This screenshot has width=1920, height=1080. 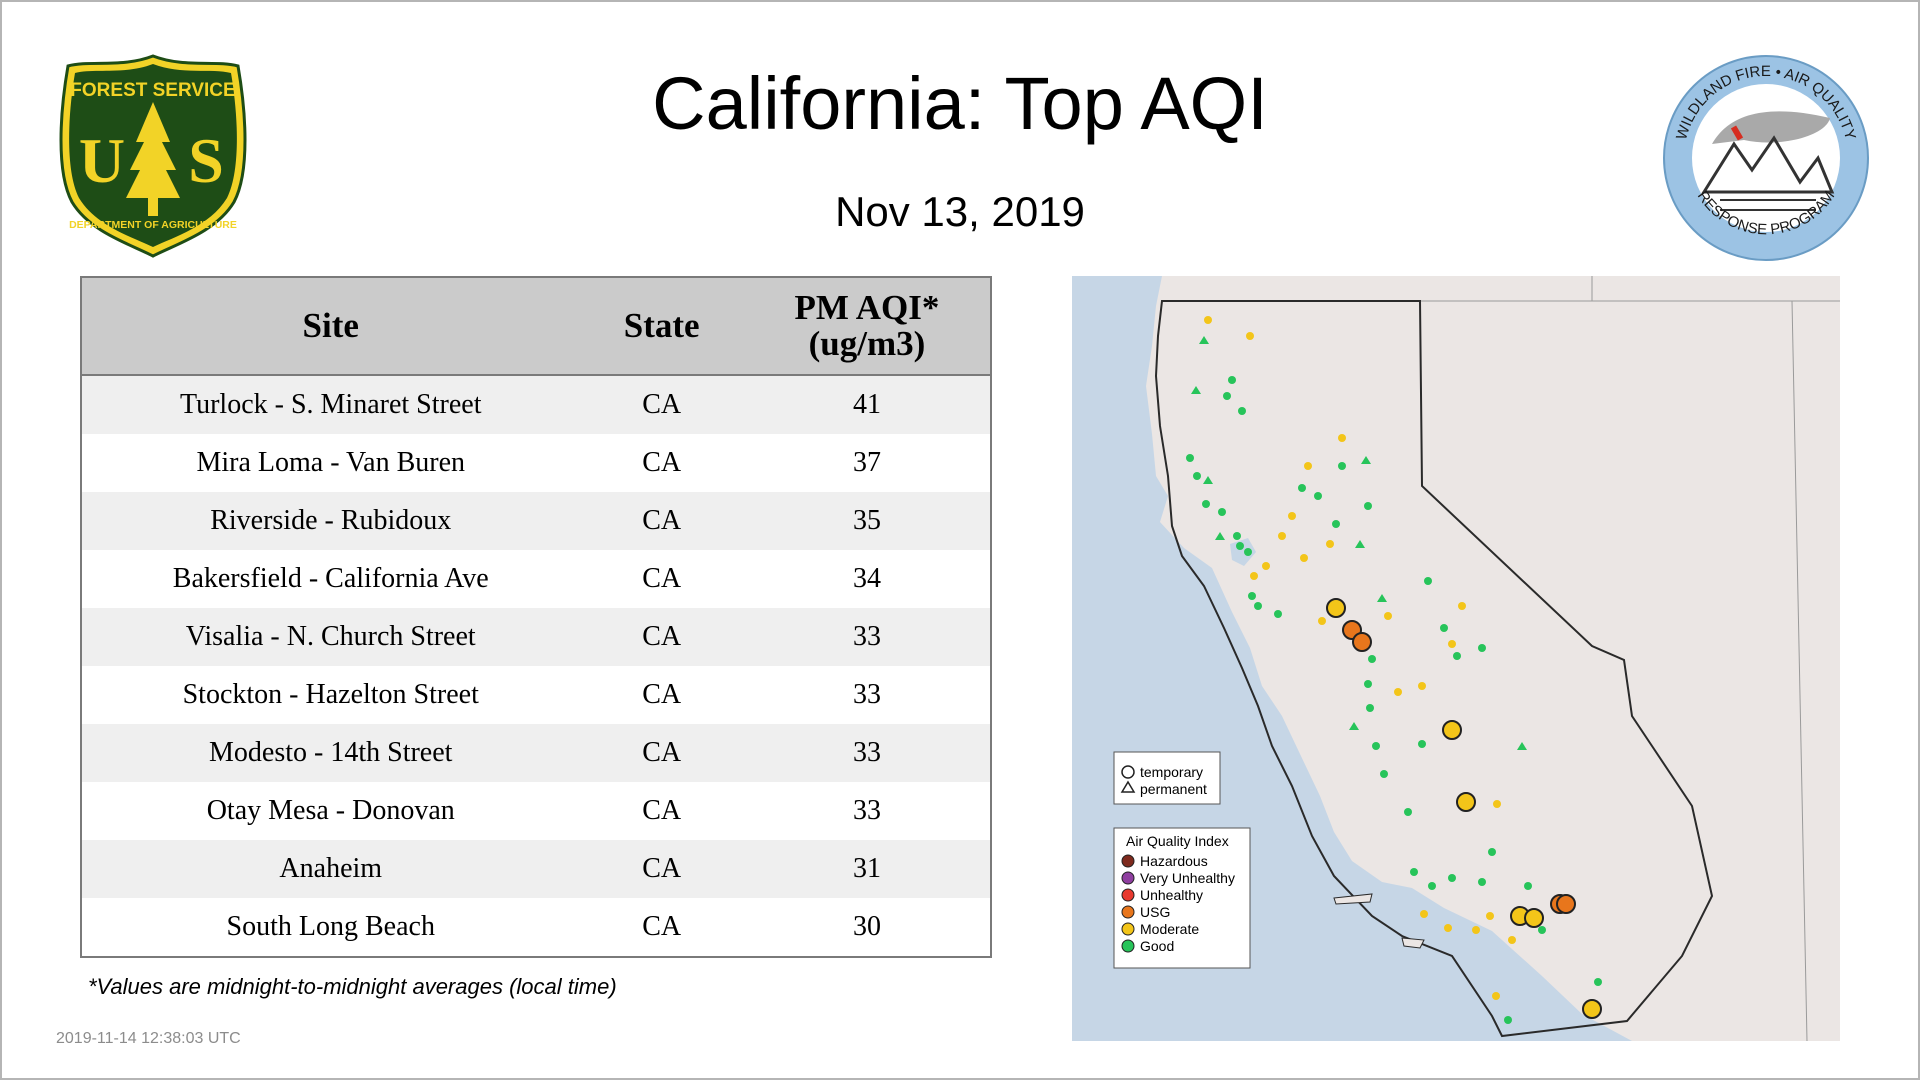 I want to click on cell-value: 35, so click(x=867, y=521).